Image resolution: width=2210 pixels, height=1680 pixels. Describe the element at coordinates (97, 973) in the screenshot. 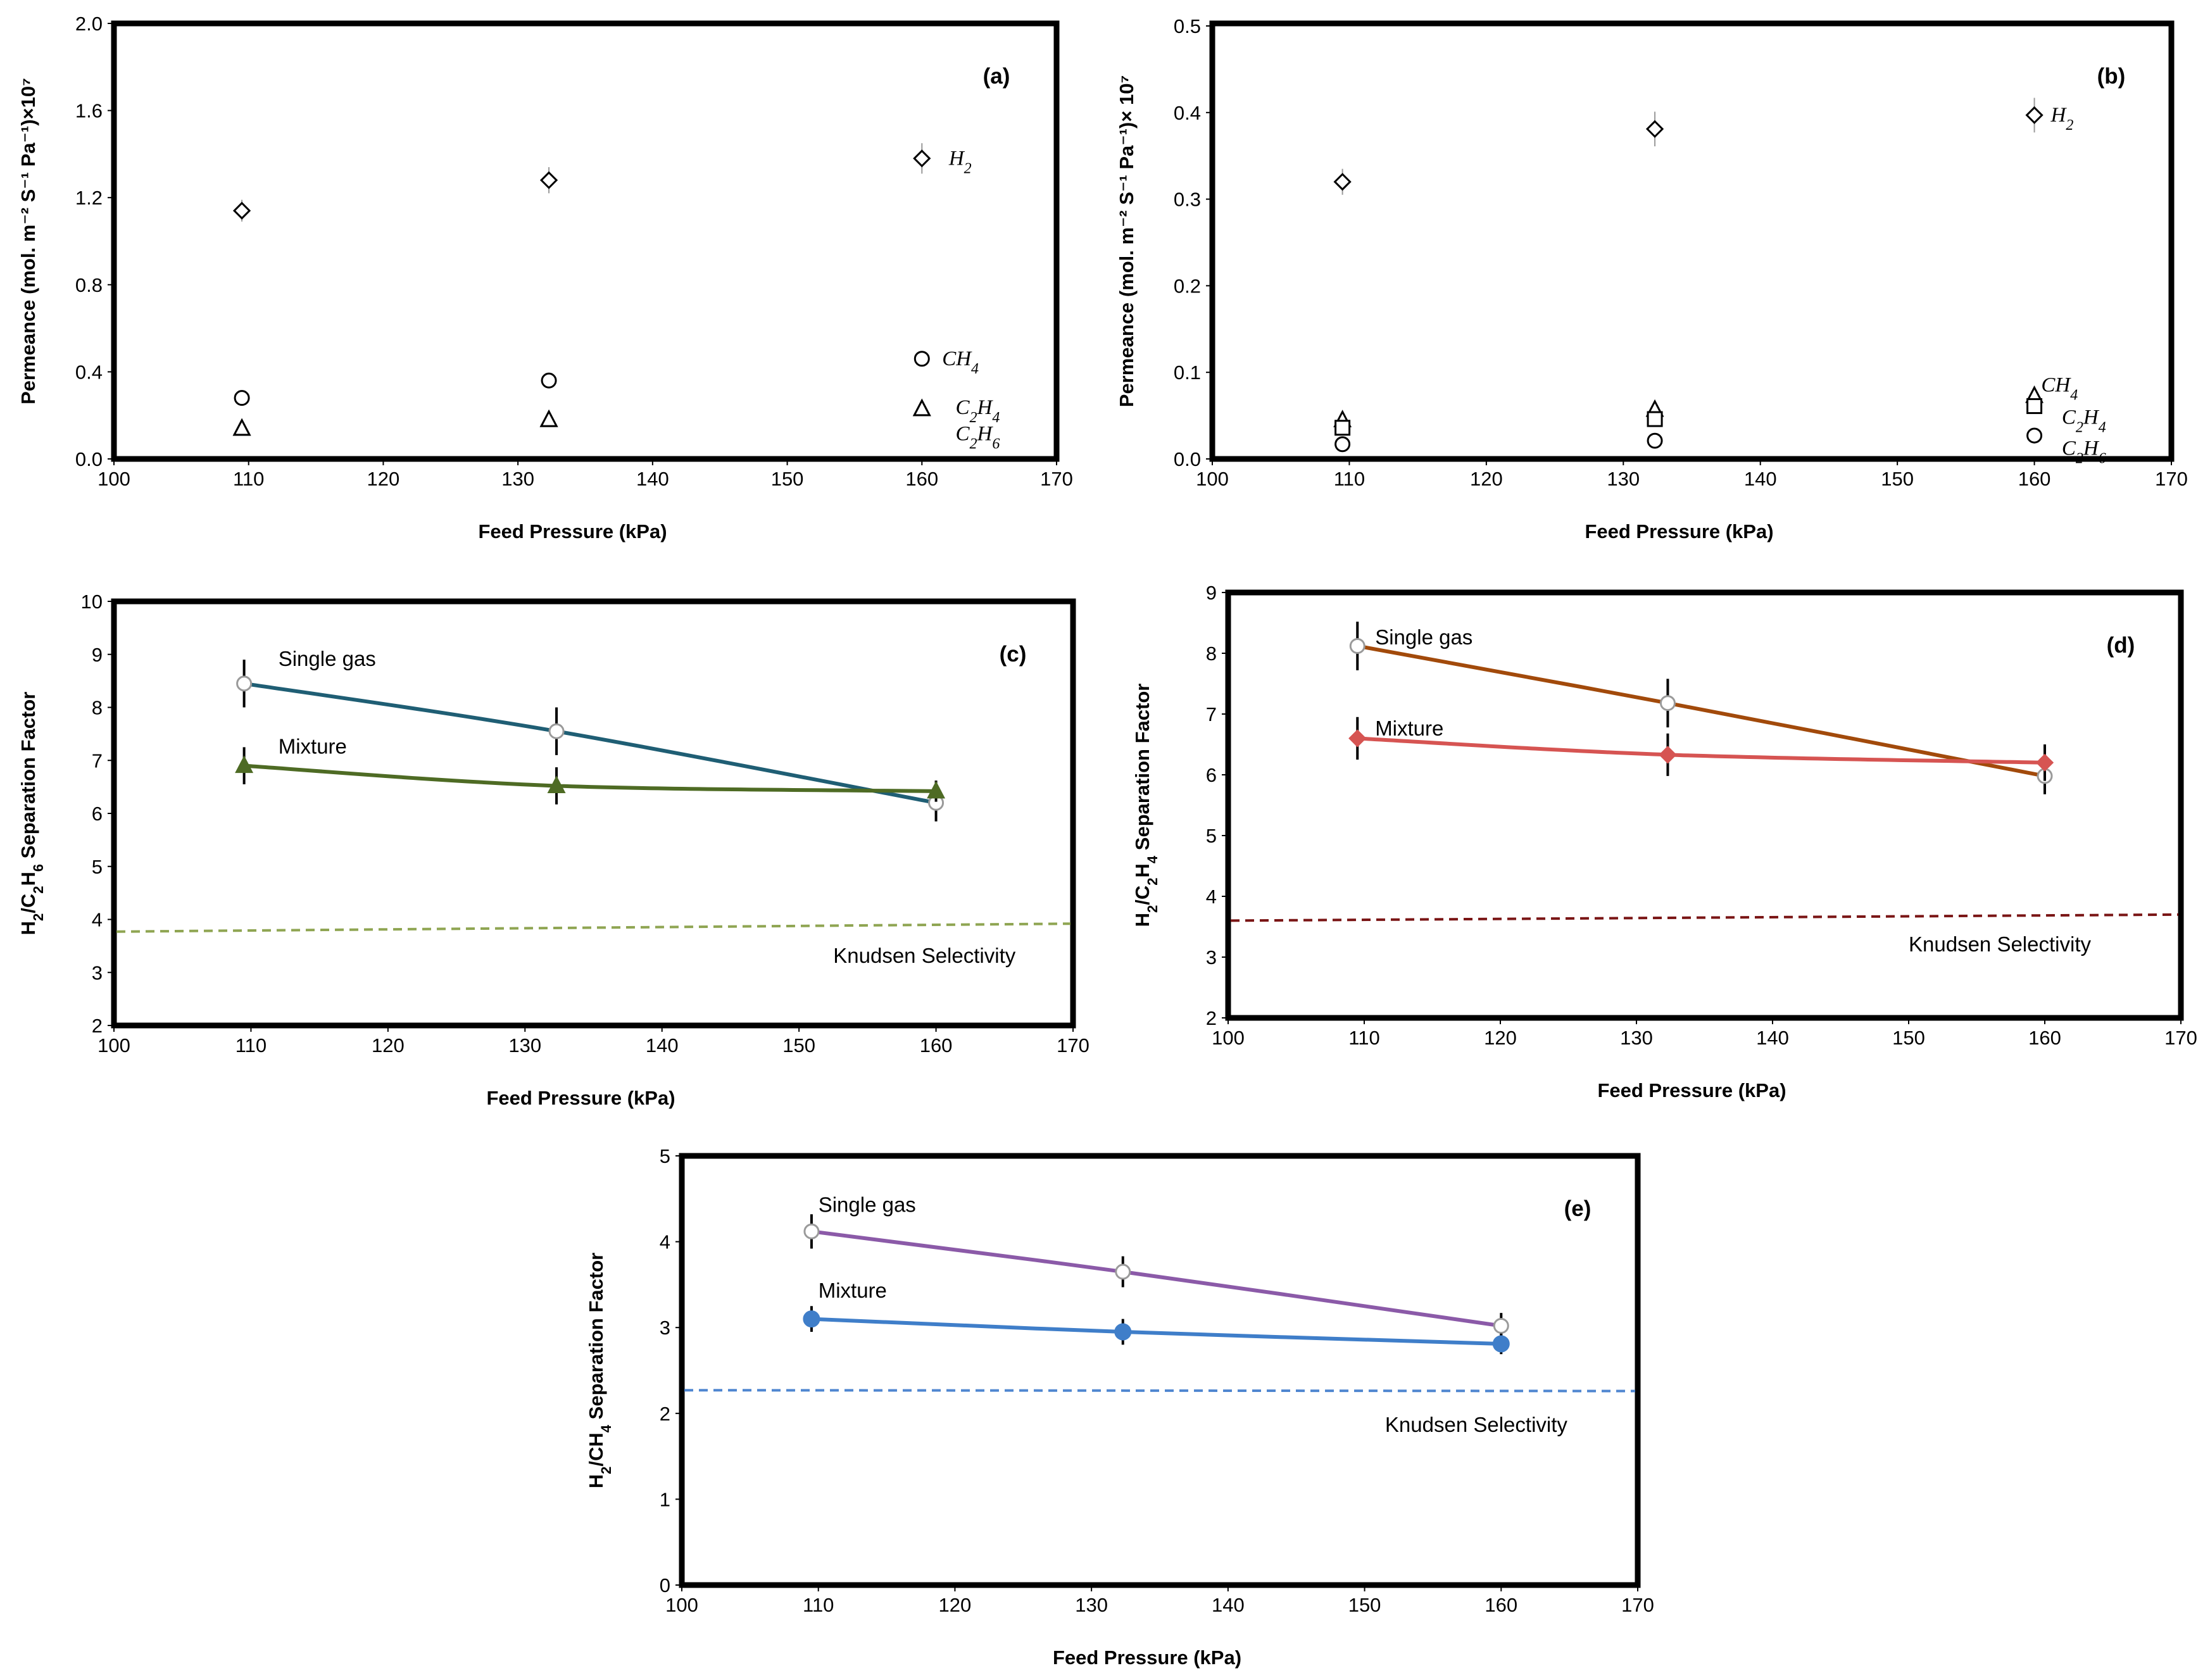

I see `y-tick-label: 3` at that location.